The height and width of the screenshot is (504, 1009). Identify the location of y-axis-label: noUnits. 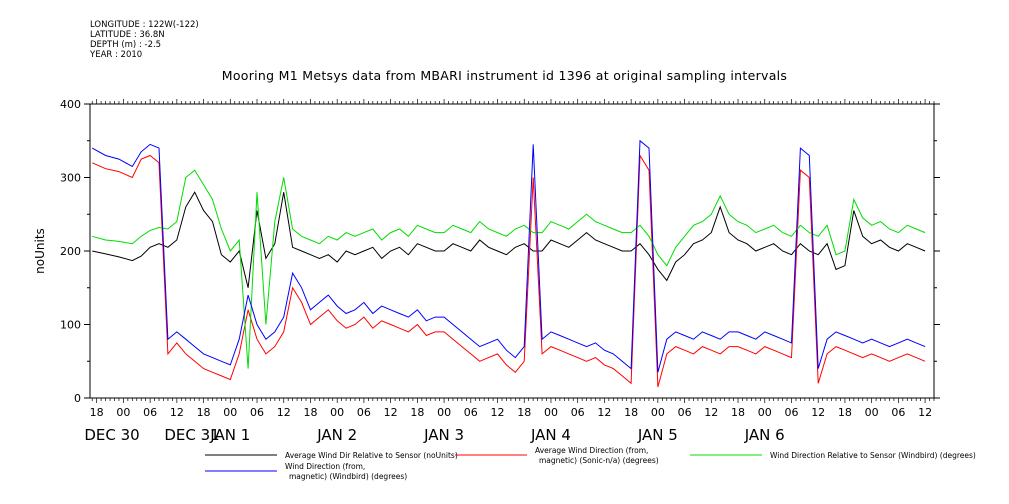
(40, 251).